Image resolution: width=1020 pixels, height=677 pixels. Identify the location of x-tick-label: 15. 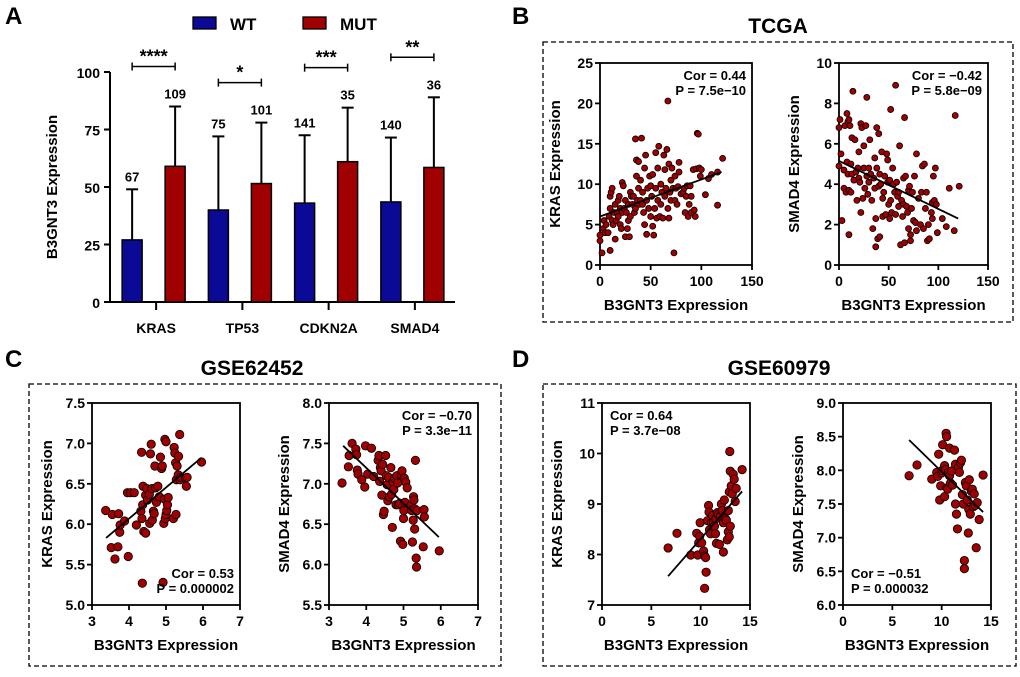
(750, 621).